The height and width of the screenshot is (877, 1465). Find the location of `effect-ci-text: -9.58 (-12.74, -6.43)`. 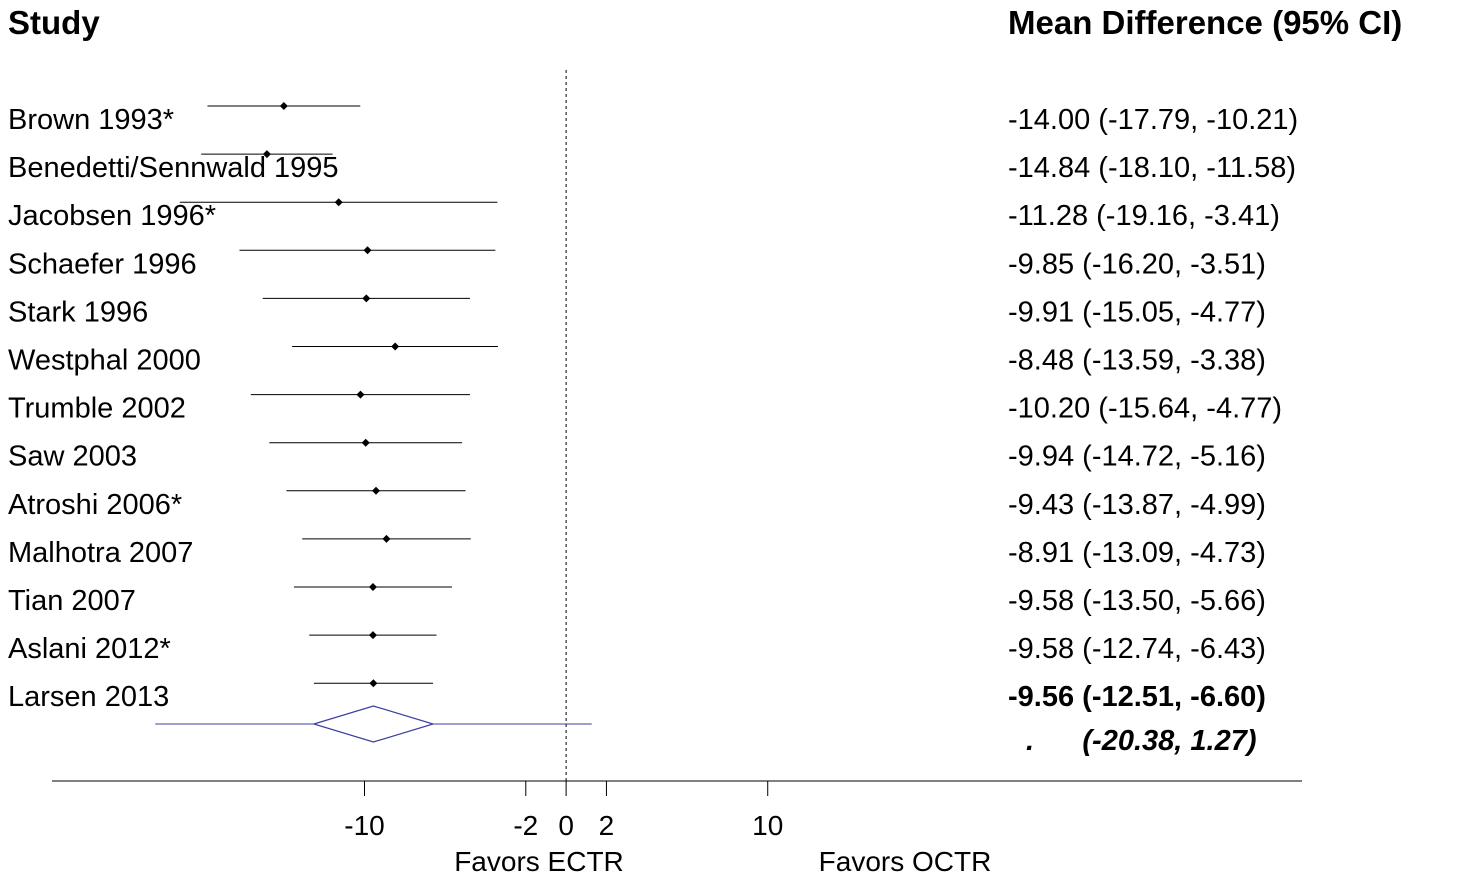

effect-ci-text: -9.58 (-12.74, -6.43) is located at coordinates (1137, 649).